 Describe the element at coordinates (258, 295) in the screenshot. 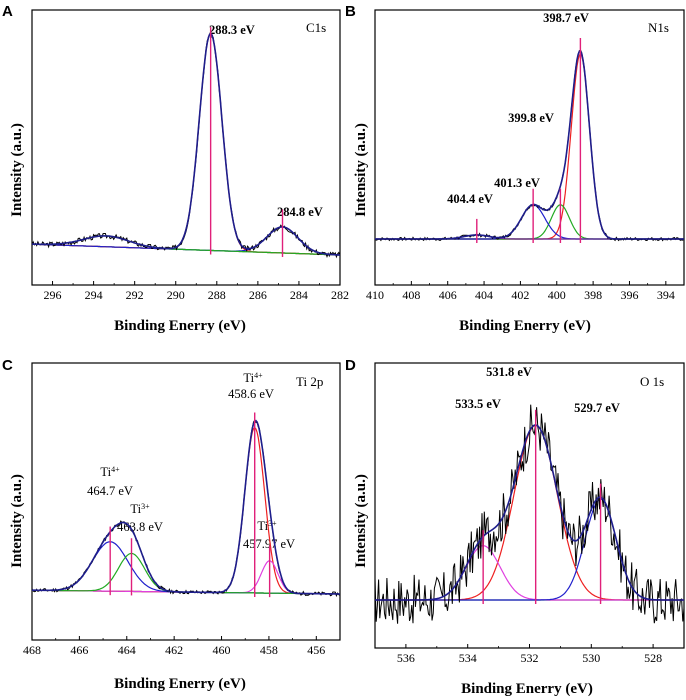

I see `panel-a-tick-label-5: 286` at that location.